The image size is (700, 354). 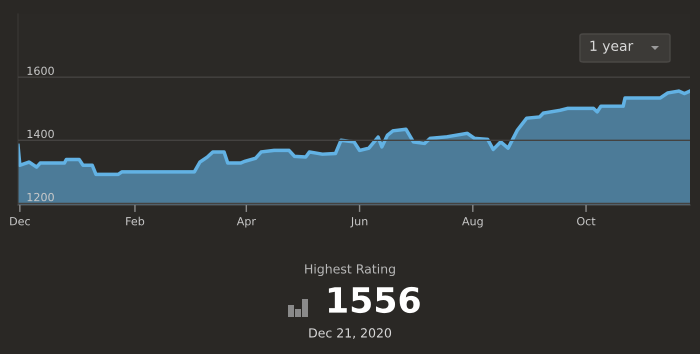 I want to click on x-tick-label: Aug, so click(x=472, y=222).